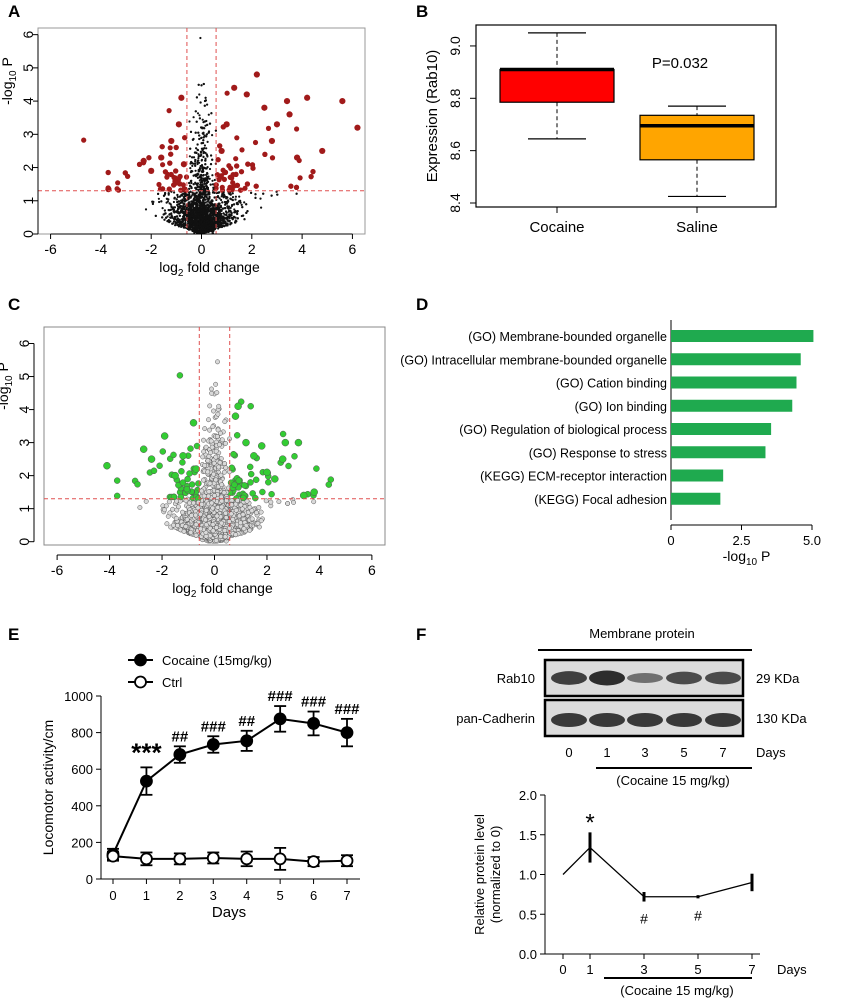  I want to click on panel-letter-d: D, so click(422, 304).